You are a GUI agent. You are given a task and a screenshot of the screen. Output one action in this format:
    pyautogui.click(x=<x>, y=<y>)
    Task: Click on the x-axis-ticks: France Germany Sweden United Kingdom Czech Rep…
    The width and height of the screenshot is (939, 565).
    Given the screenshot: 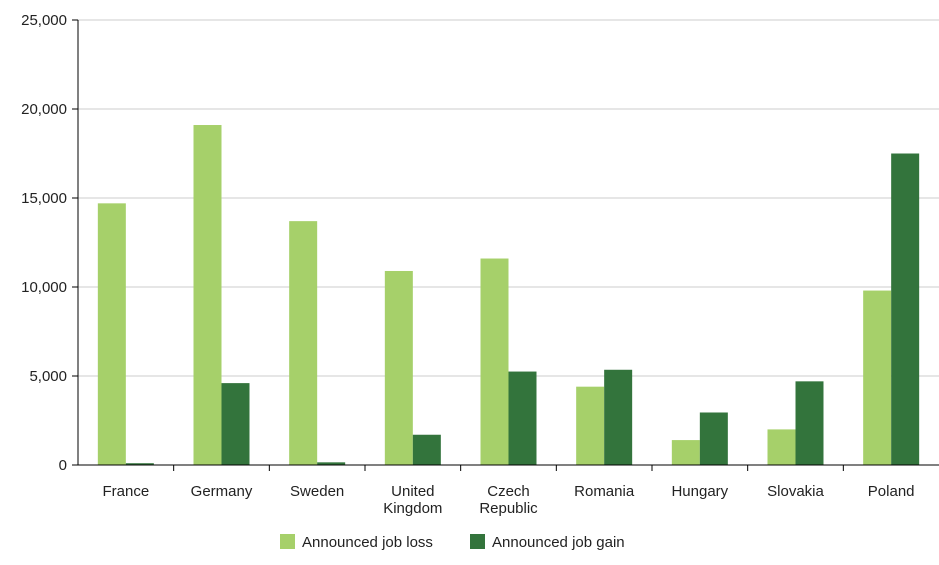 What is the action you would take?
    pyautogui.click(x=508, y=491)
    